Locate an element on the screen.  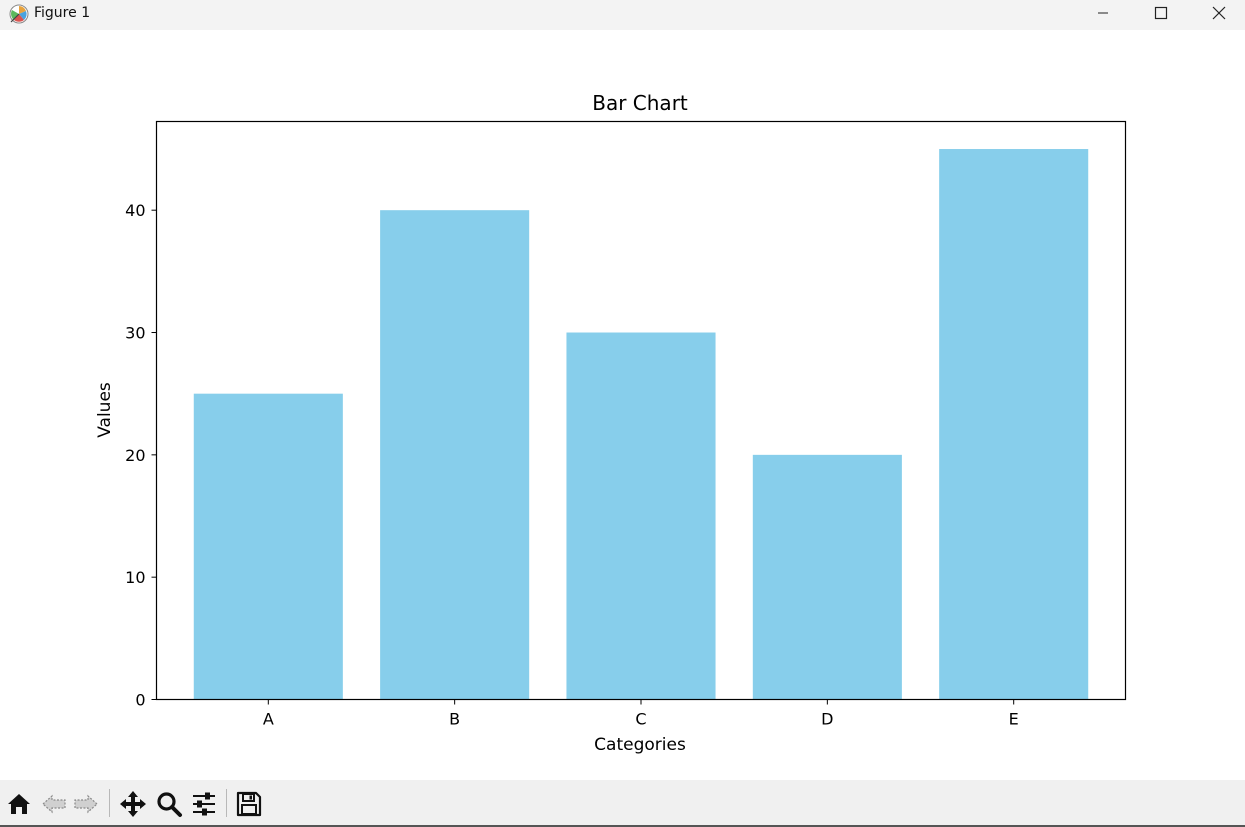
move-icon is located at coordinates (133, 804).